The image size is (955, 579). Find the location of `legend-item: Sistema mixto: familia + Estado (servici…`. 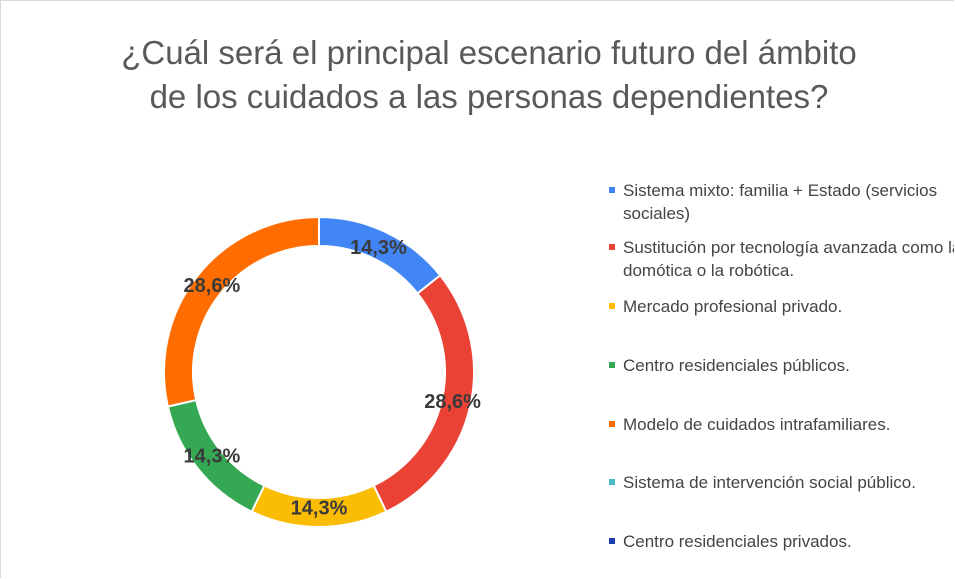

legend-item: Sistema mixto: familia + Estado (servici… is located at coordinates (781, 202).